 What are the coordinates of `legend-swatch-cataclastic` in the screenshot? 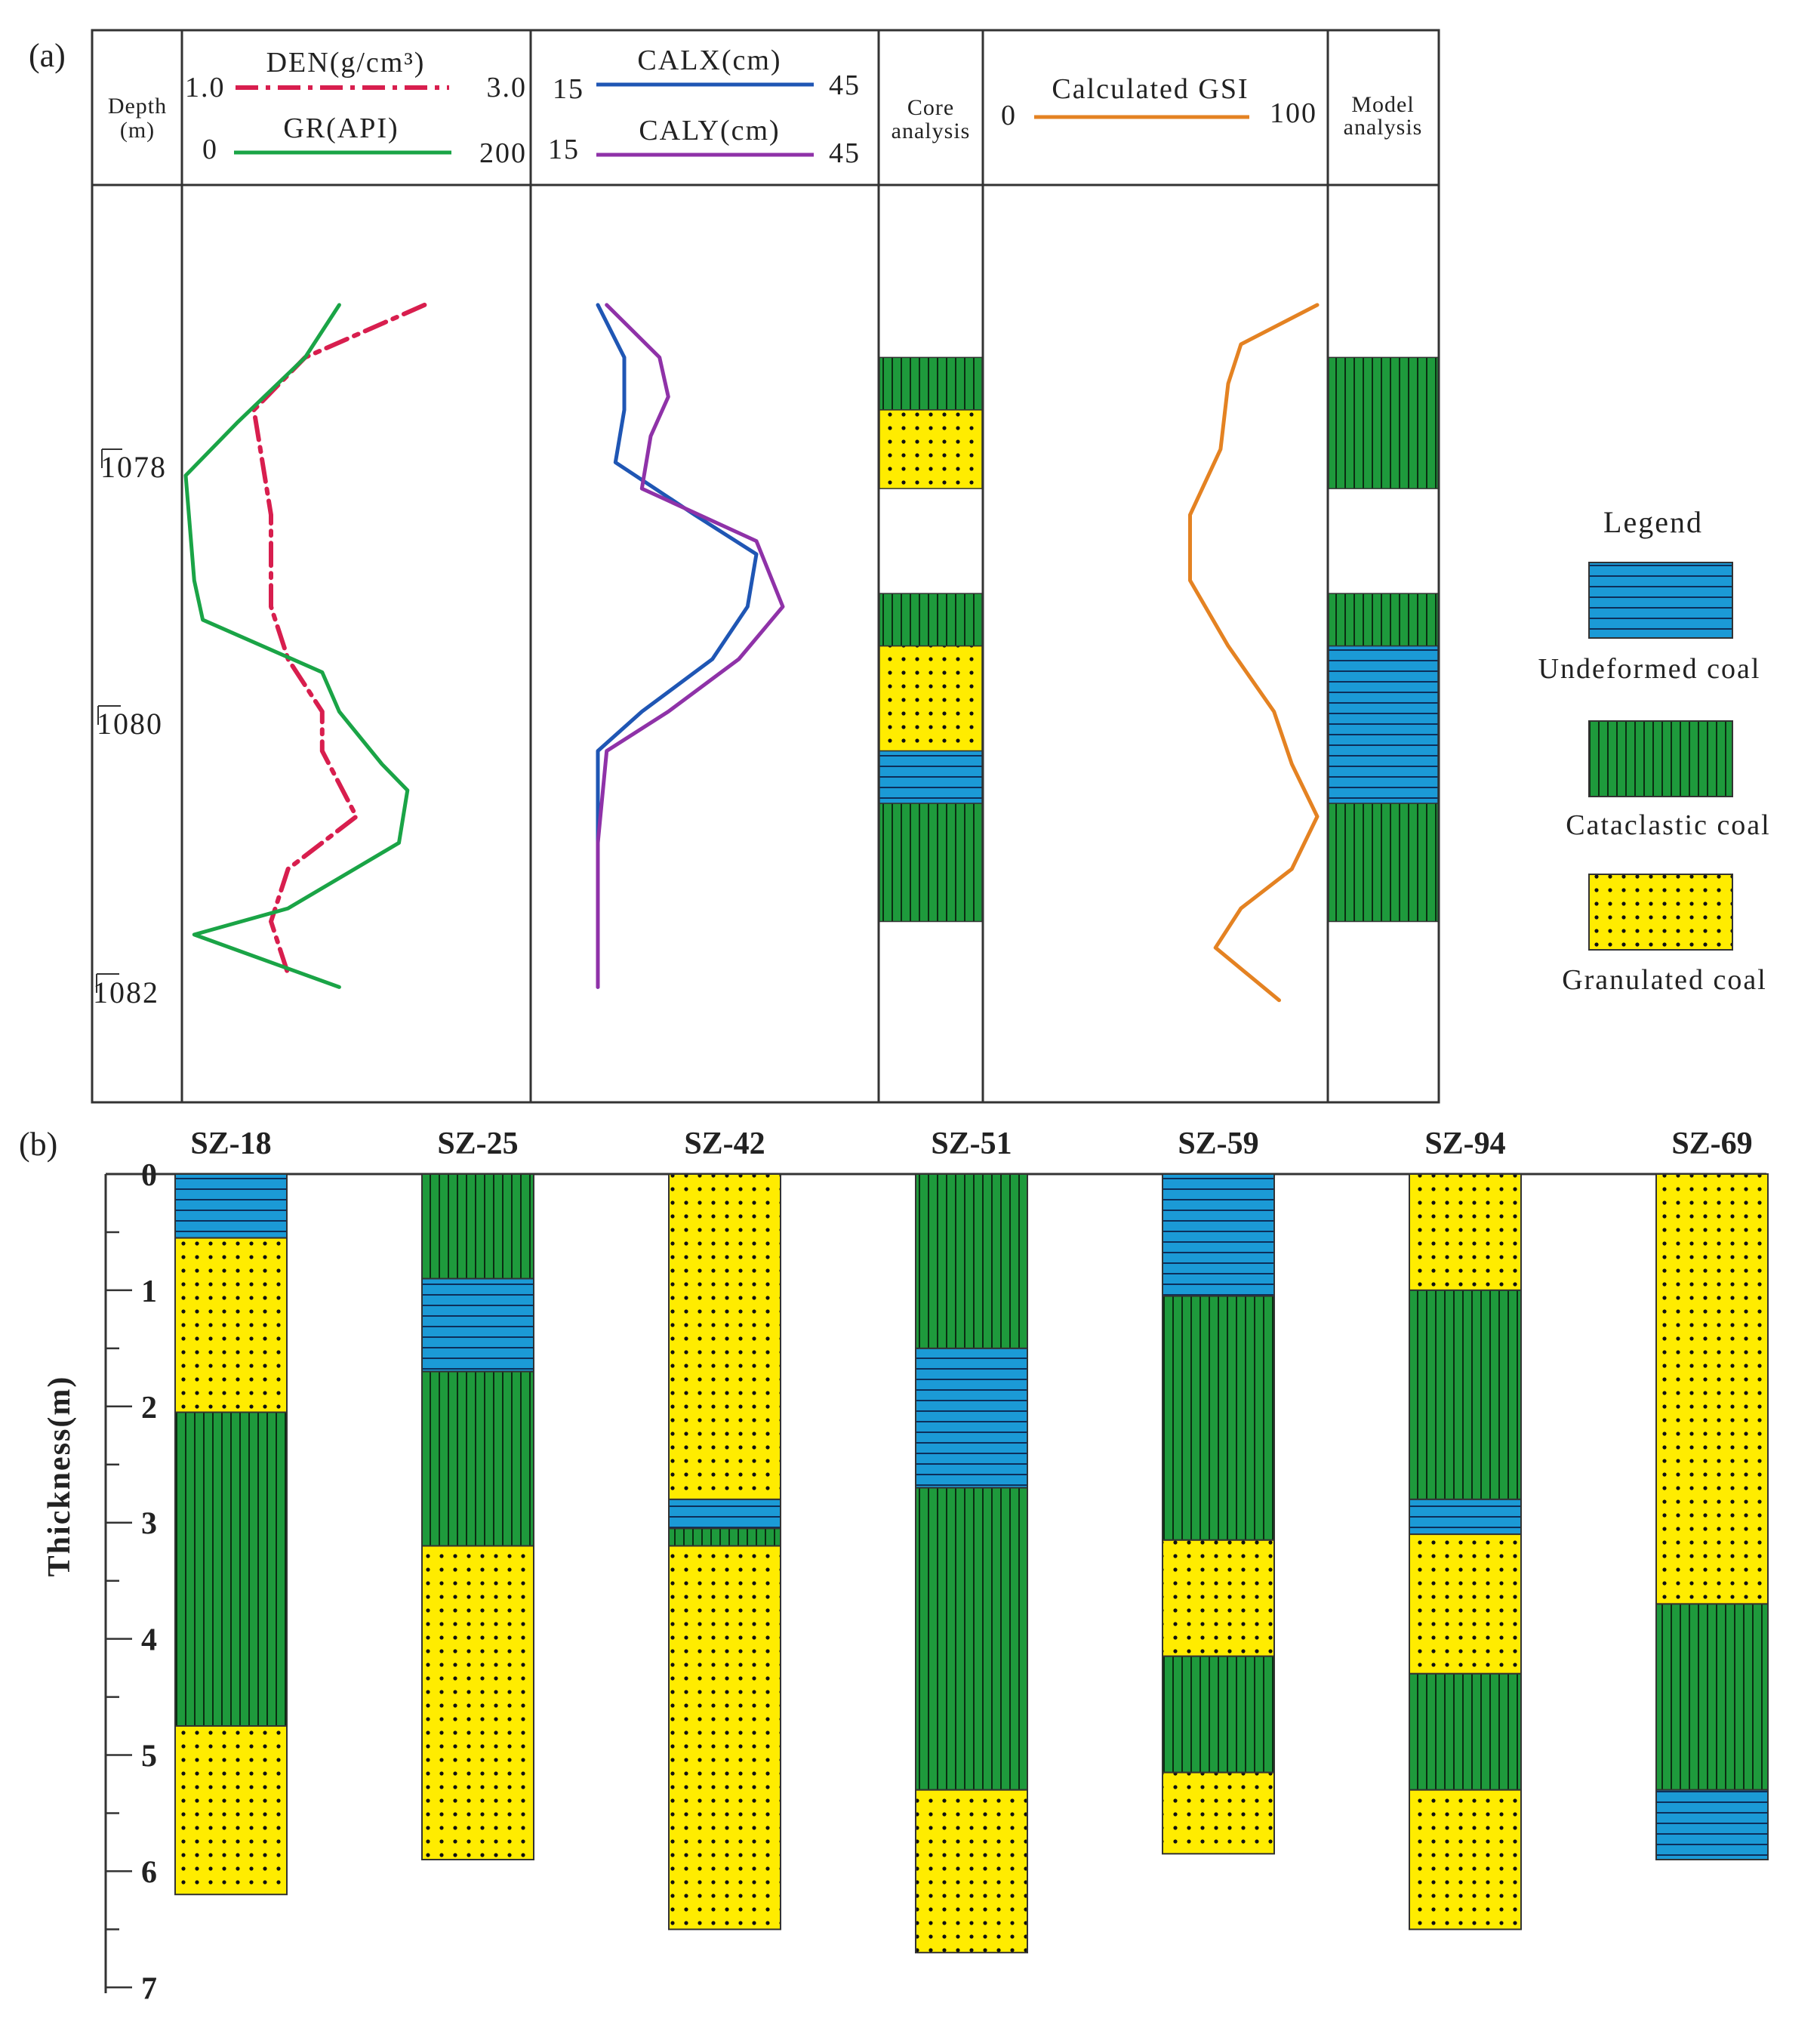 It's located at (1660, 758).